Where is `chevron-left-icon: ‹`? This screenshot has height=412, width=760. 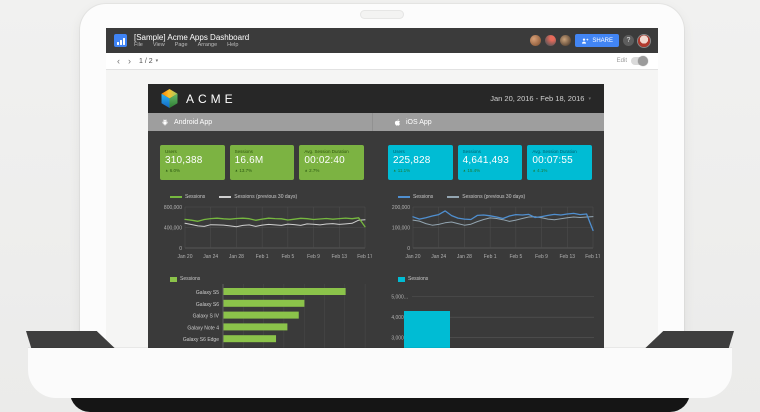 chevron-left-icon: ‹ is located at coordinates (118, 60).